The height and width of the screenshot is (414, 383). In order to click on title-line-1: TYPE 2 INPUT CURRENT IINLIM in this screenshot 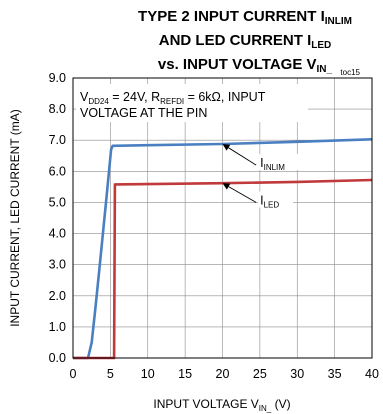, I will do `click(245, 17)`.